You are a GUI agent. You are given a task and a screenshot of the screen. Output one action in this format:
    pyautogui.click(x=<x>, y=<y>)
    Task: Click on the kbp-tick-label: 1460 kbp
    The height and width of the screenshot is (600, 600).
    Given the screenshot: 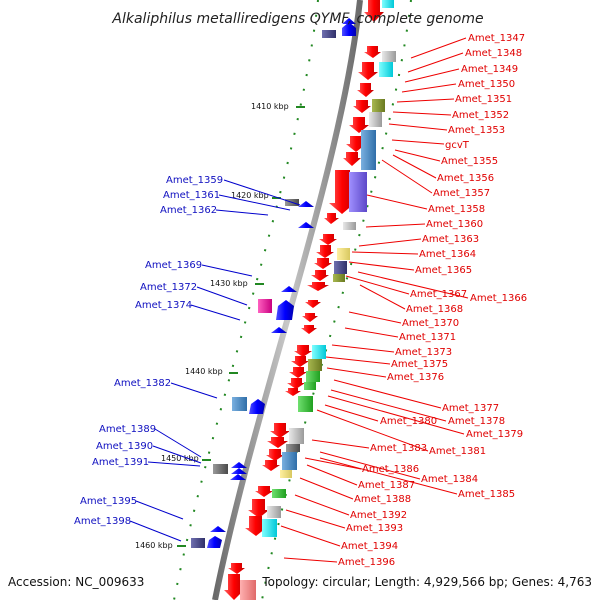 What is the action you would take?
    pyautogui.click(x=154, y=545)
    